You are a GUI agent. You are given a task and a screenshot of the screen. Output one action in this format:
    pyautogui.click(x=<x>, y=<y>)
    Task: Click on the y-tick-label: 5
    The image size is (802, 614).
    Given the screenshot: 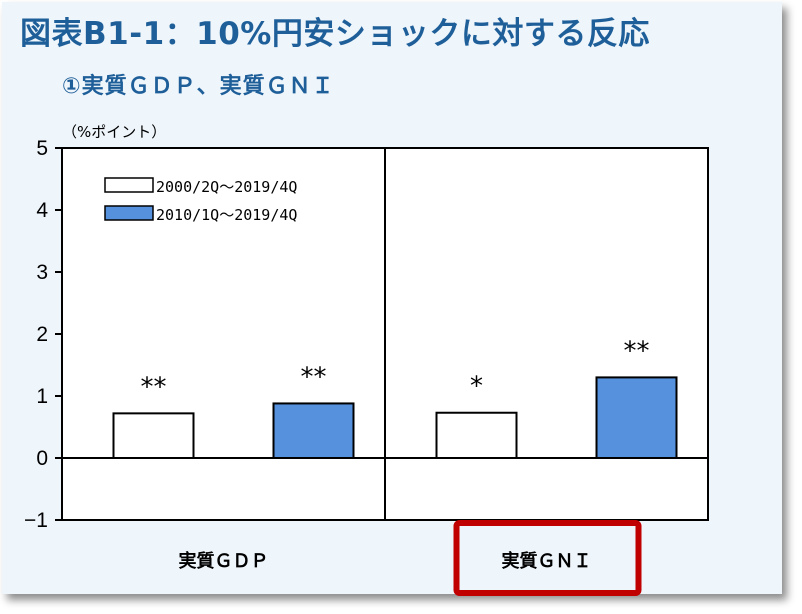 What is the action you would take?
    pyautogui.click(x=42, y=148)
    